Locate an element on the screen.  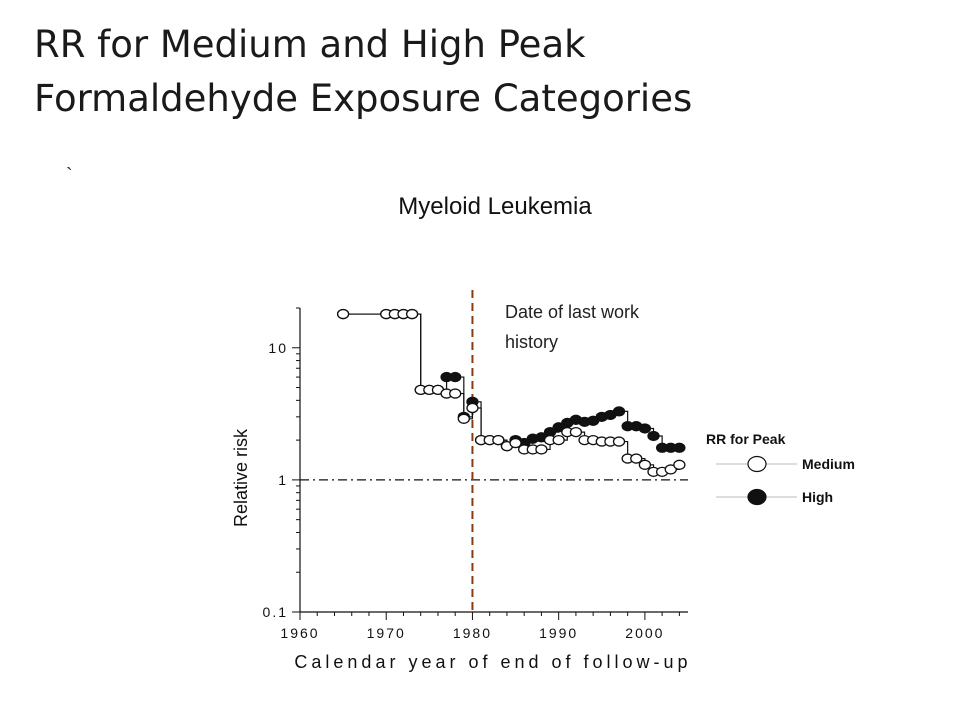
x-tick-label: 1970 is located at coordinates (386, 633).